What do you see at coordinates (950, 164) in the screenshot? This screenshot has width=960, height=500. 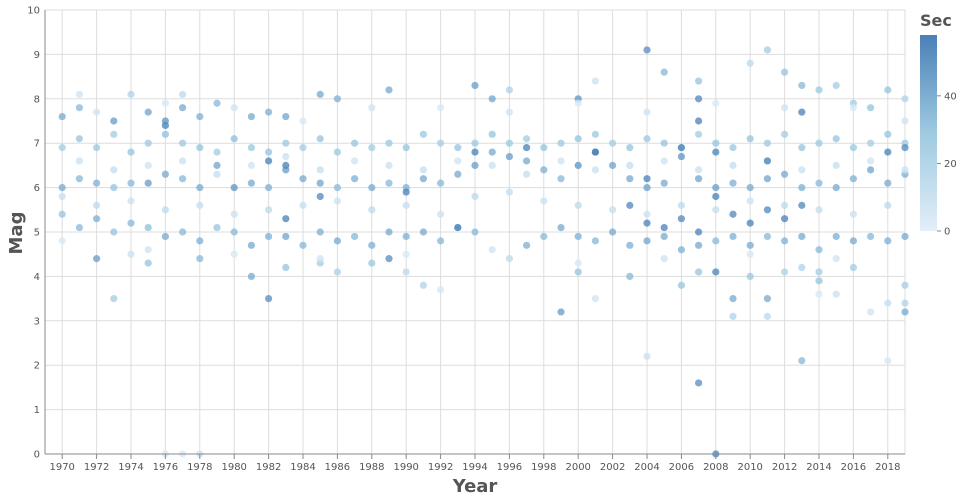 I see `legend-tick-label: 20` at bounding box center [950, 164].